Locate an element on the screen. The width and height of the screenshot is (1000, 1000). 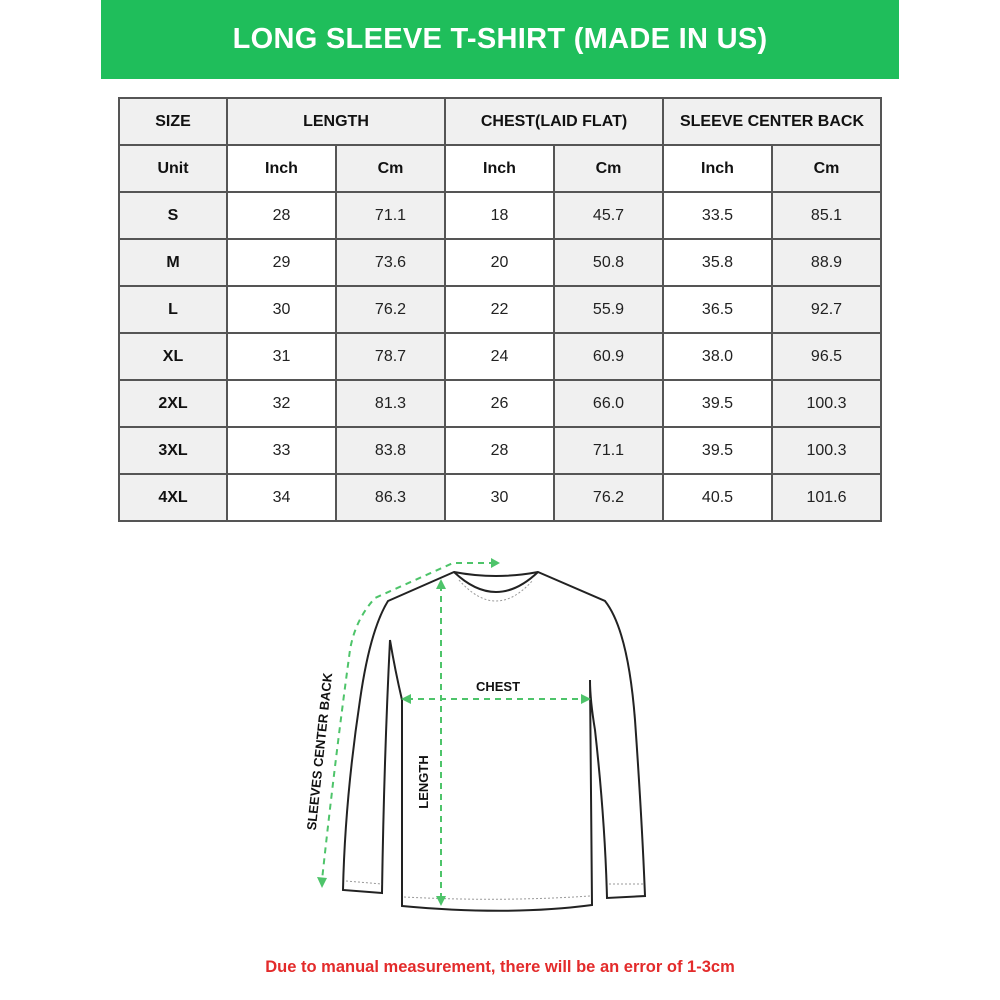
value-cell: 38.0 is located at coordinates (717, 356).